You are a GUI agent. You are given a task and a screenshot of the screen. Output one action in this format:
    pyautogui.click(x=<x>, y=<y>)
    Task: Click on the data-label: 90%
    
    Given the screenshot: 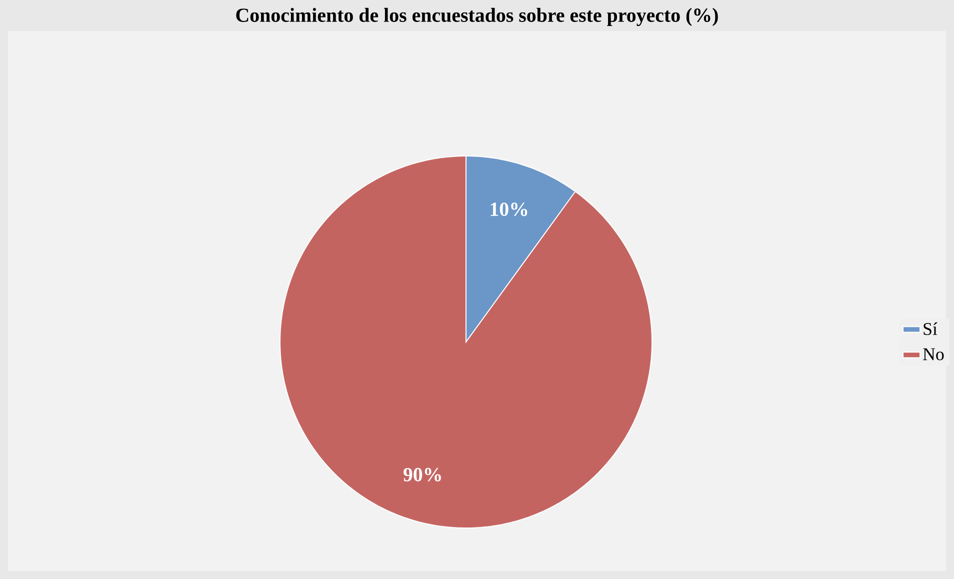 What is the action you would take?
    pyautogui.click(x=422, y=475)
    